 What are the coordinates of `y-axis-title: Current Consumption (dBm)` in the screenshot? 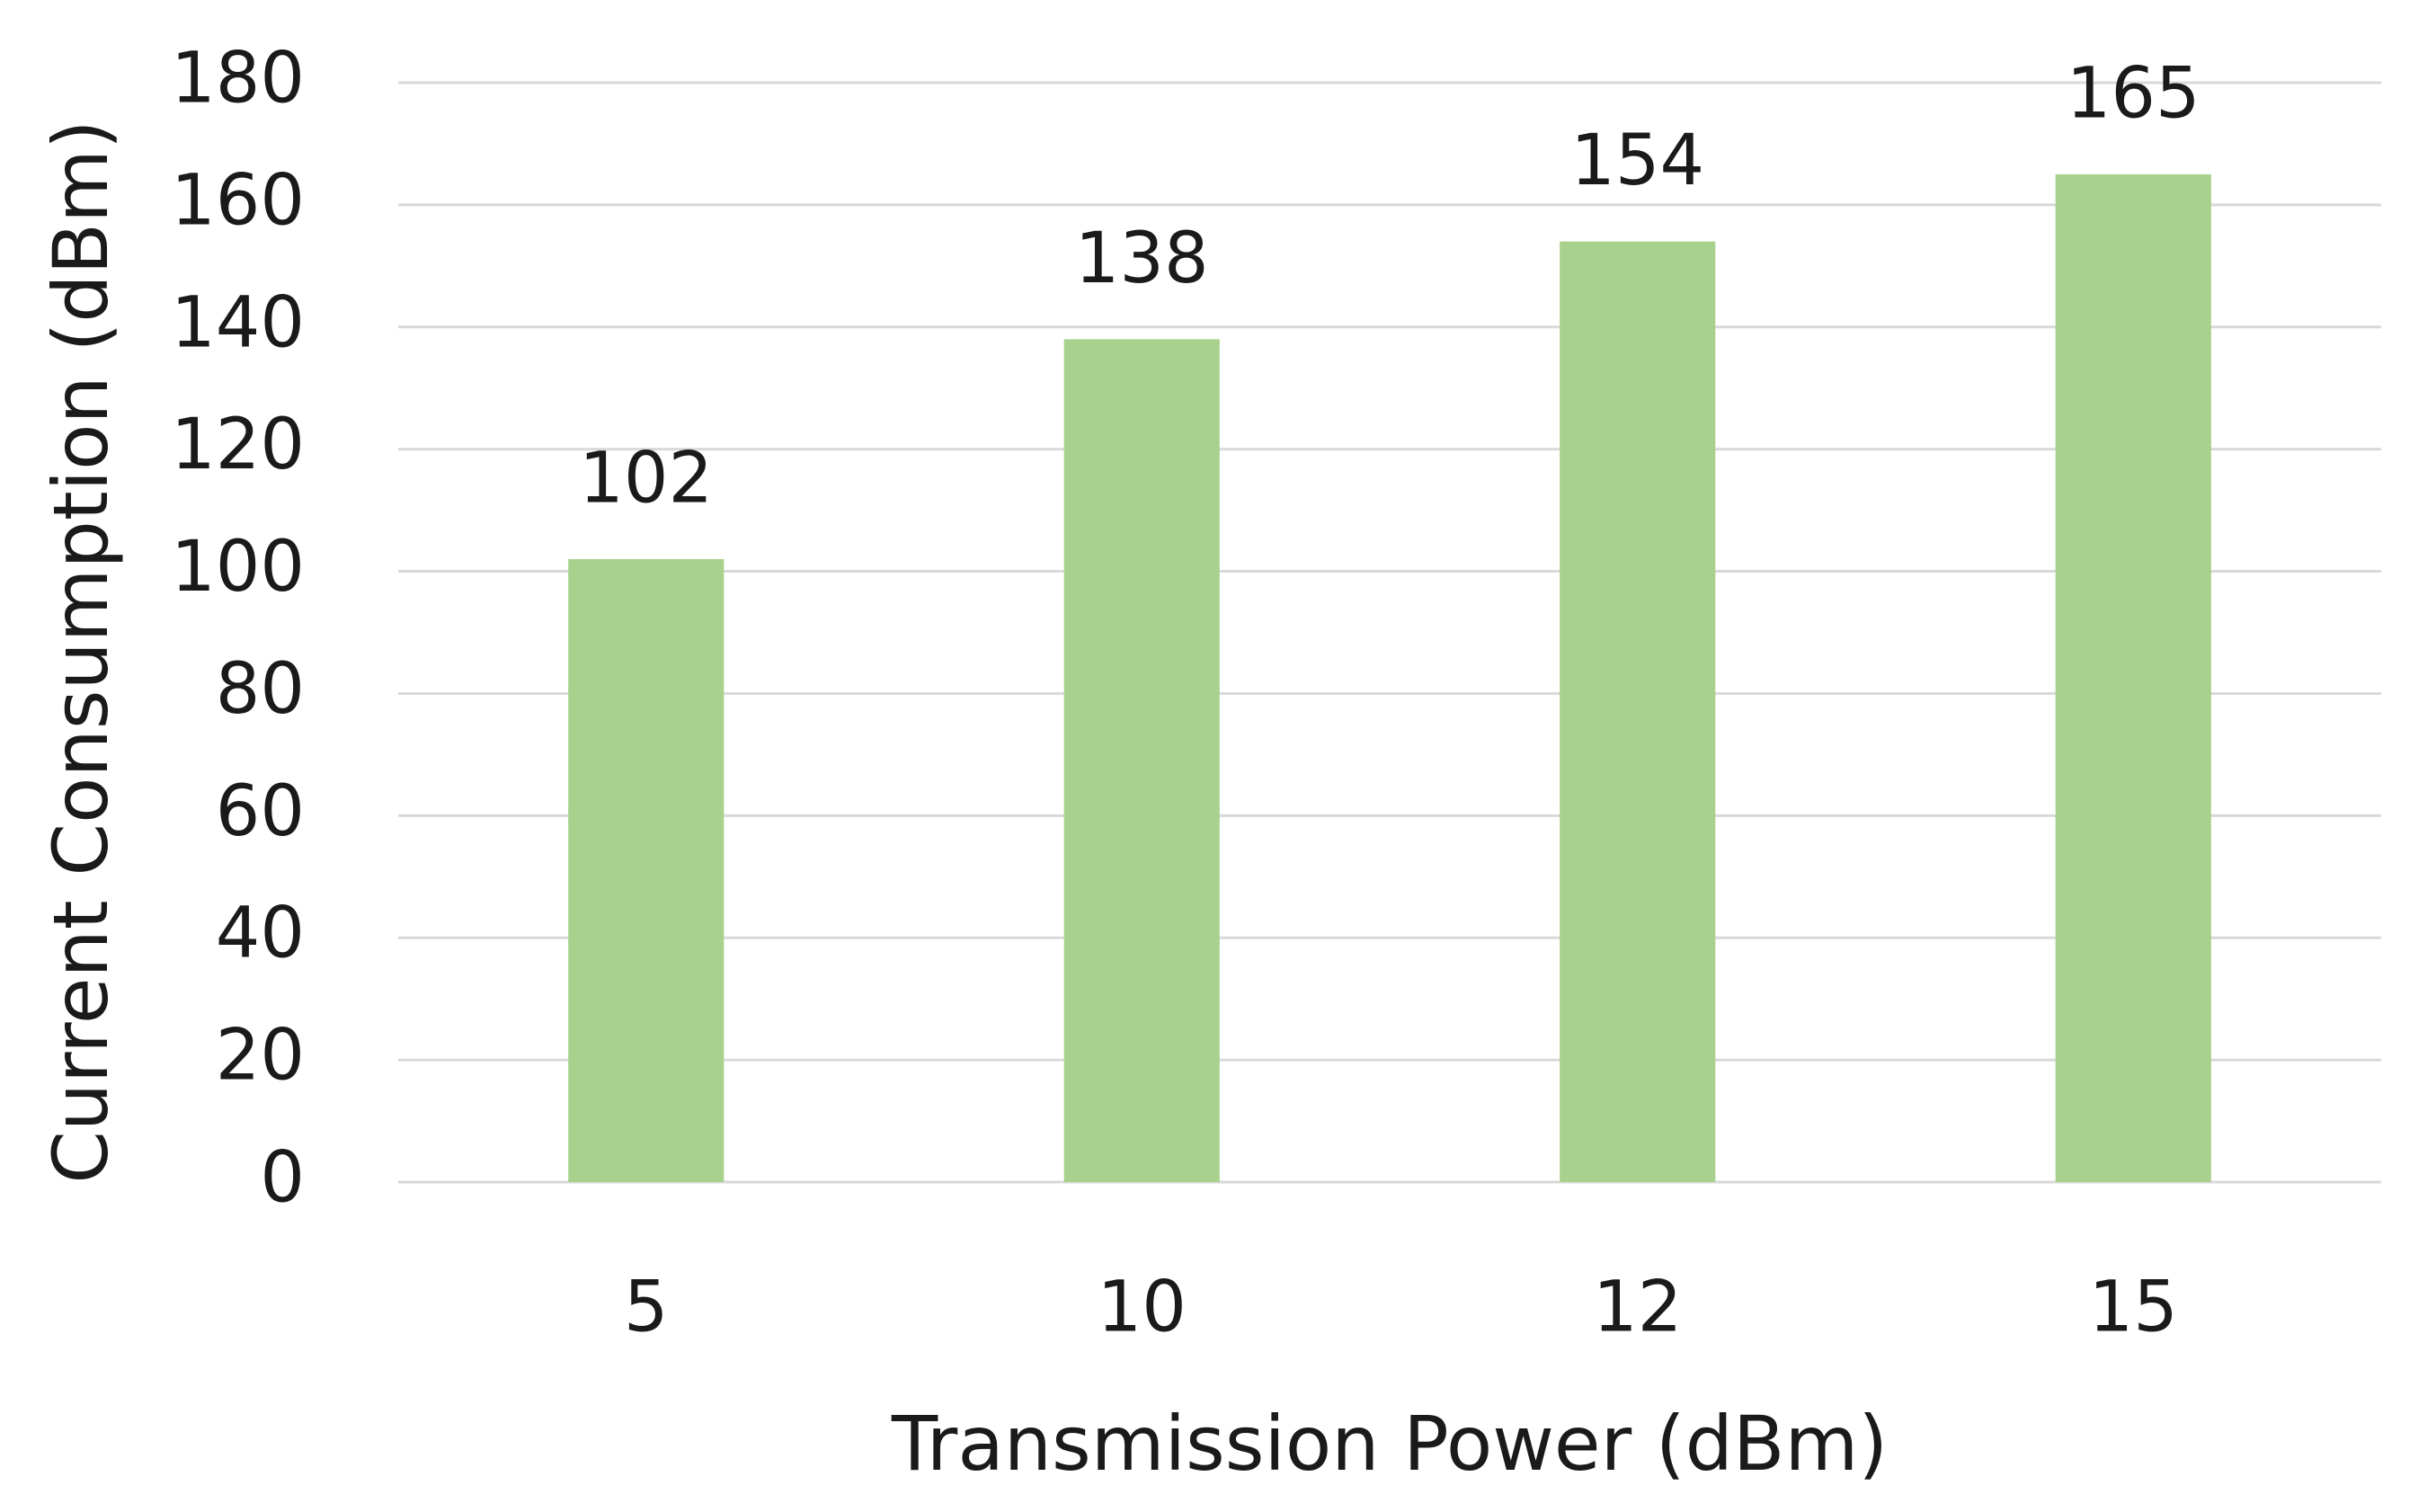 It's located at (81, 652).